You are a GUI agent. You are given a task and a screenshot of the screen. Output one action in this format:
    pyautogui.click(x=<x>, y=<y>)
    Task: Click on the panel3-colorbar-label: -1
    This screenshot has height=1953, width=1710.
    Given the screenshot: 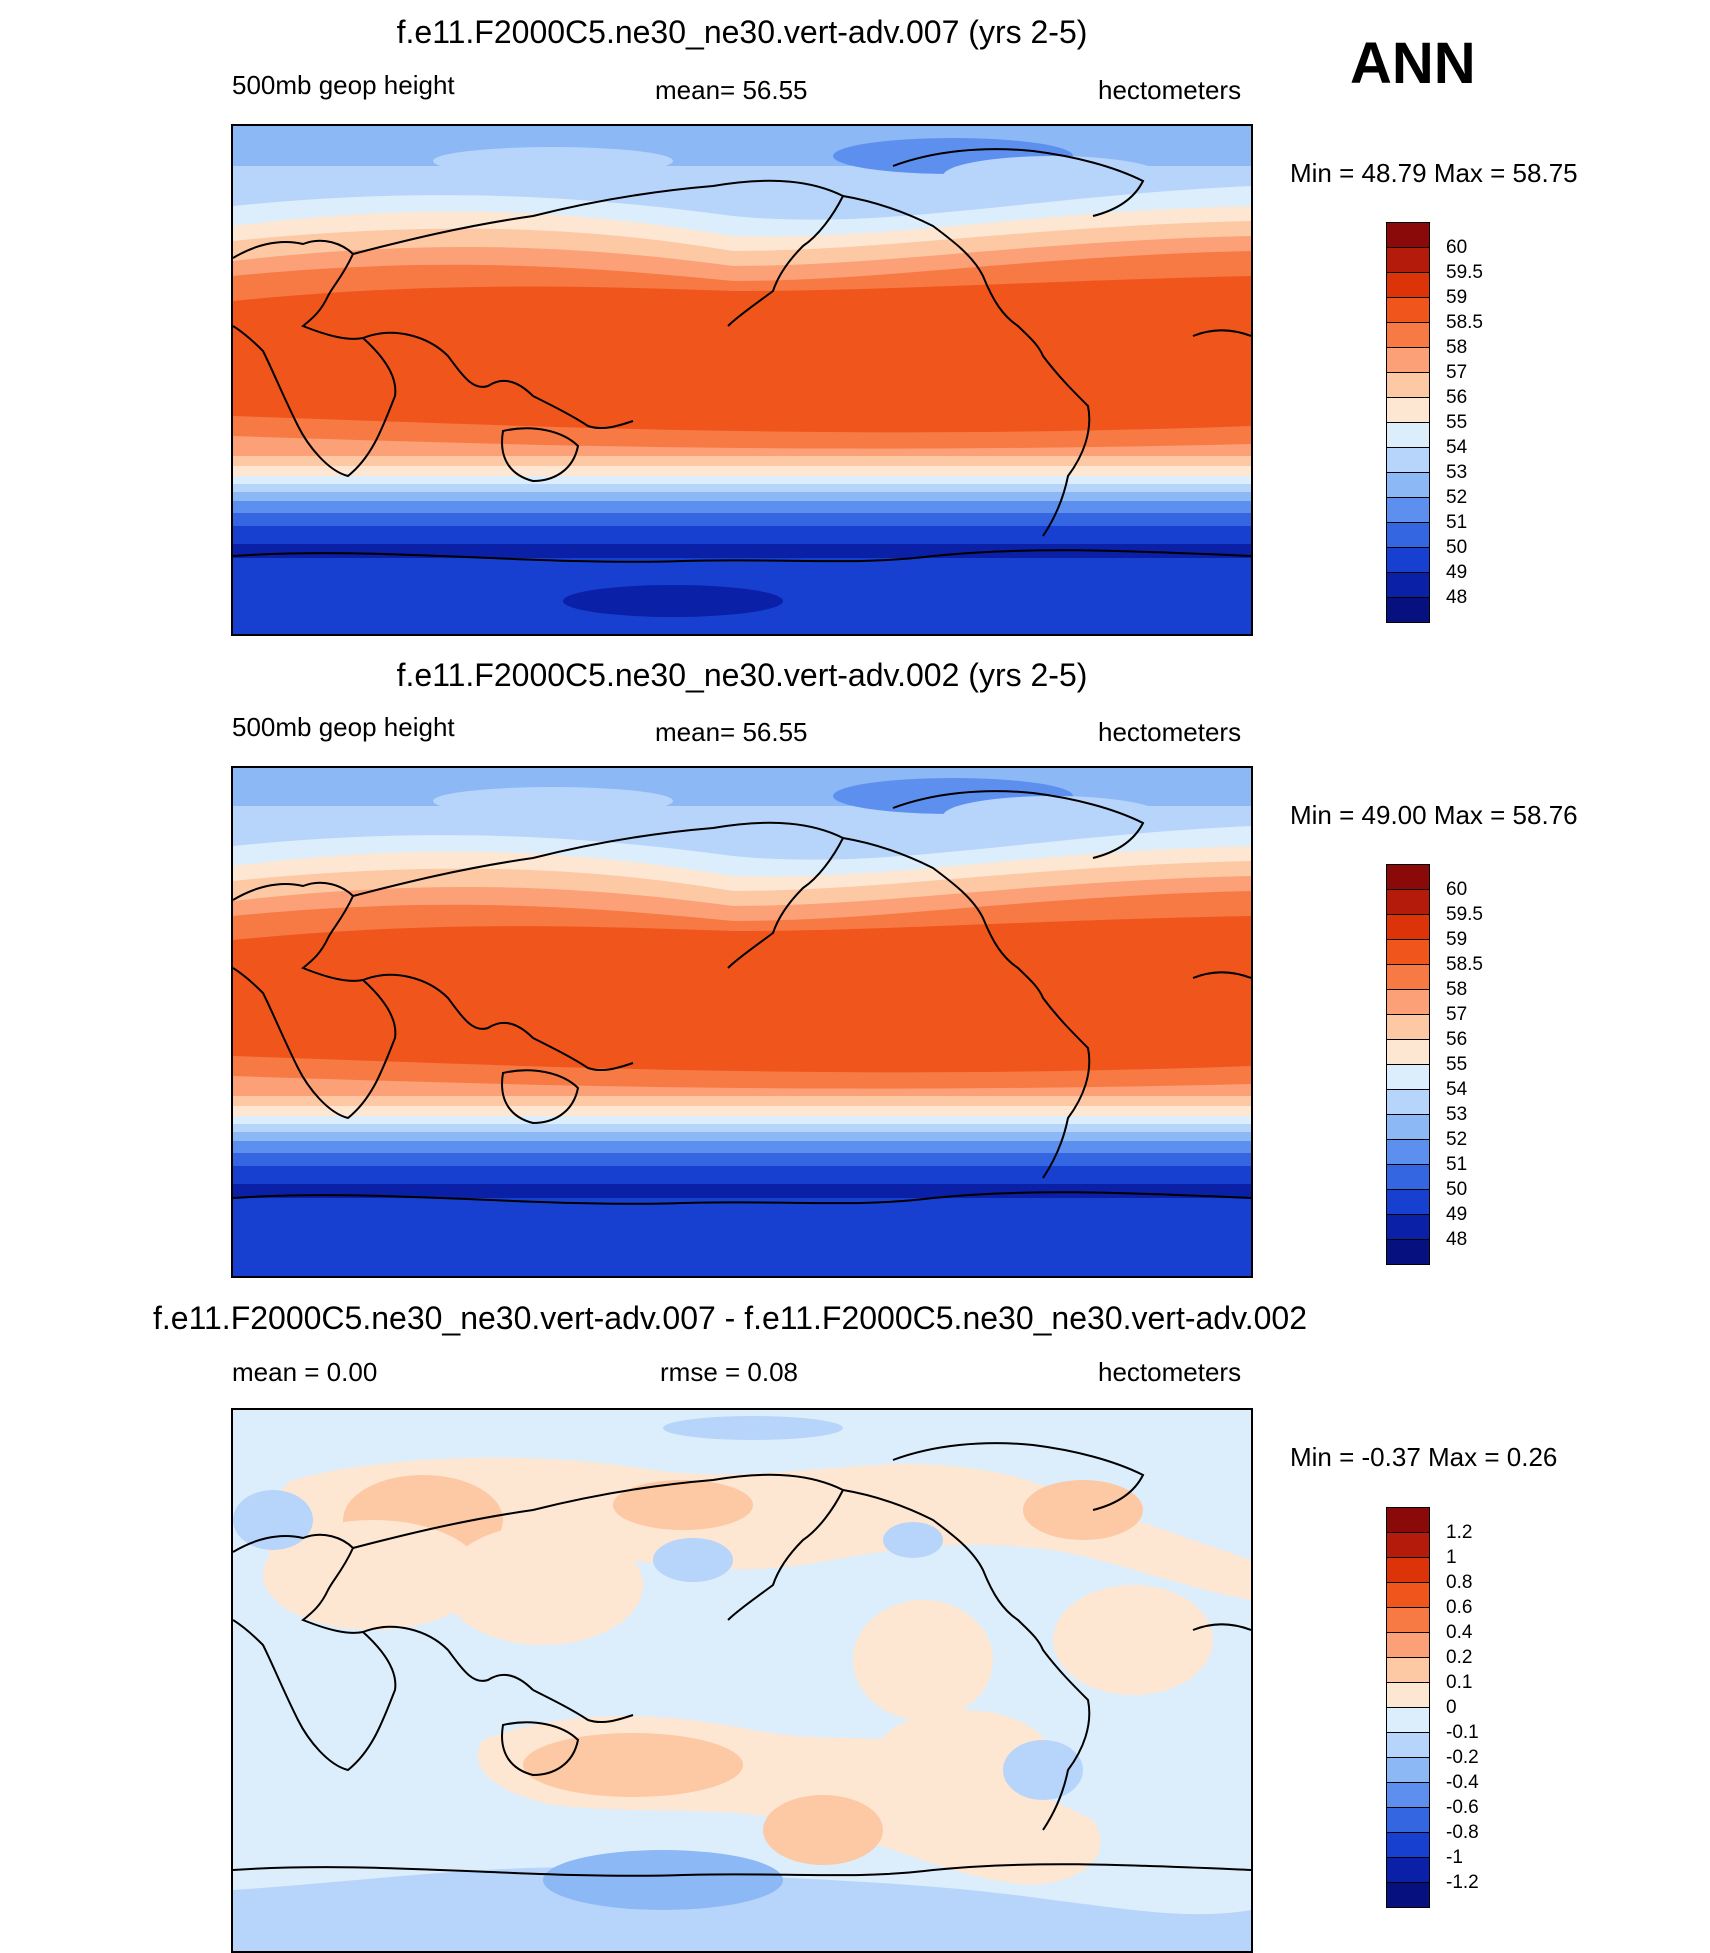 What is the action you would take?
    pyautogui.click(x=1454, y=1857)
    